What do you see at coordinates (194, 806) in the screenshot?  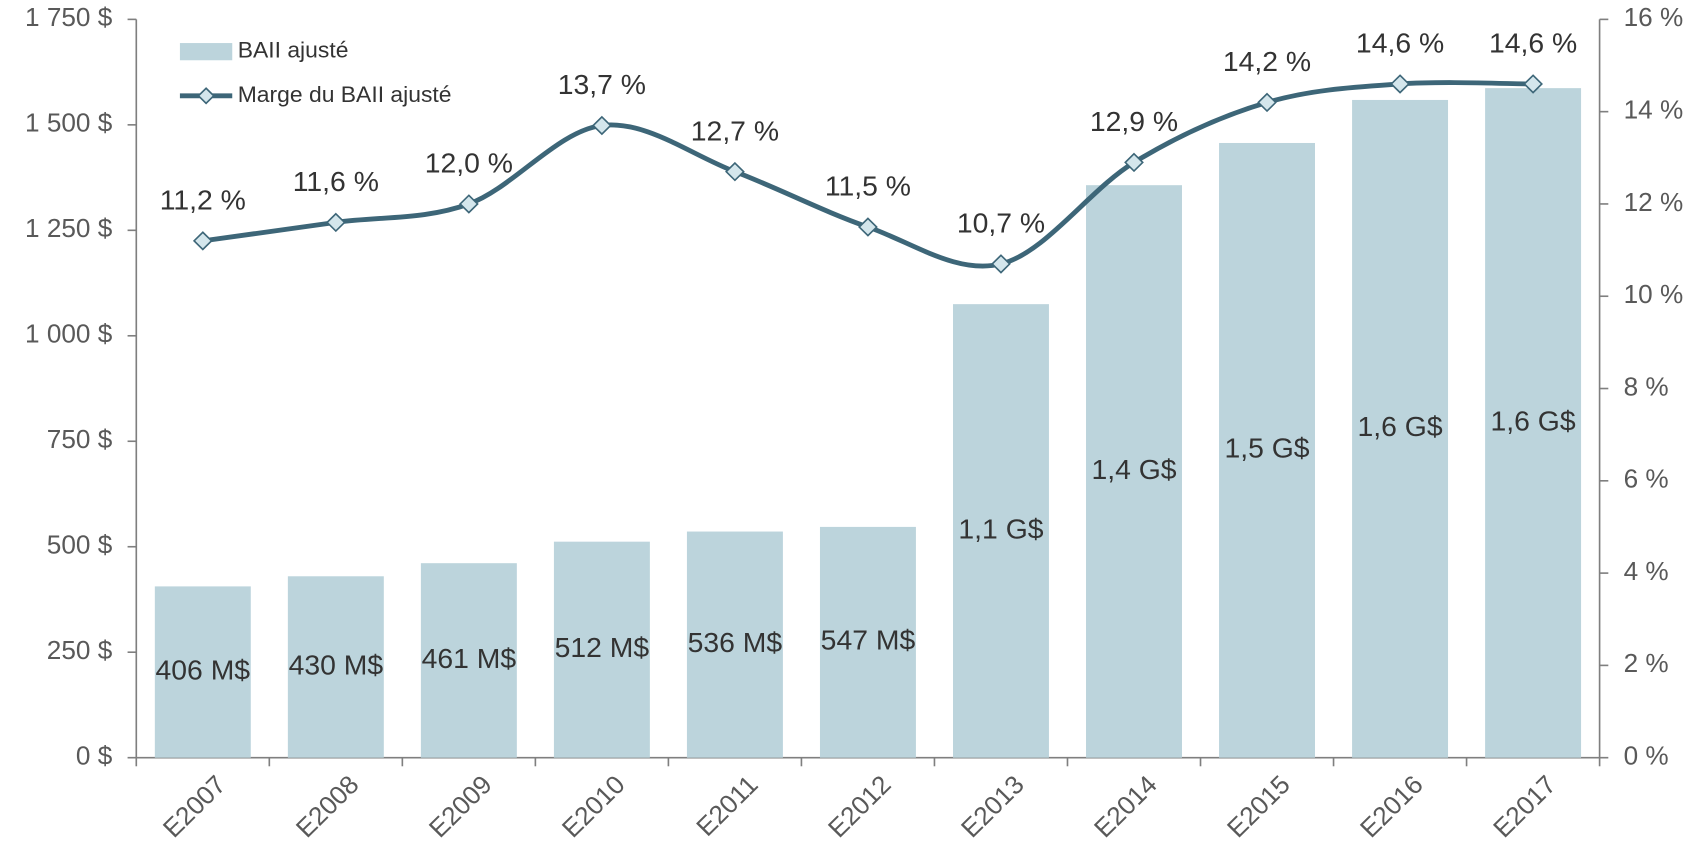 I see `x-tick-label: E2007` at bounding box center [194, 806].